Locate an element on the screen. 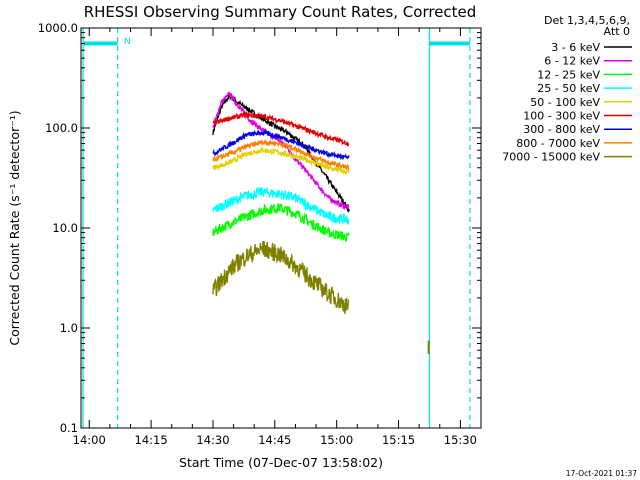 The image size is (640, 480). x-tick-label: 15:15 is located at coordinates (398, 440).